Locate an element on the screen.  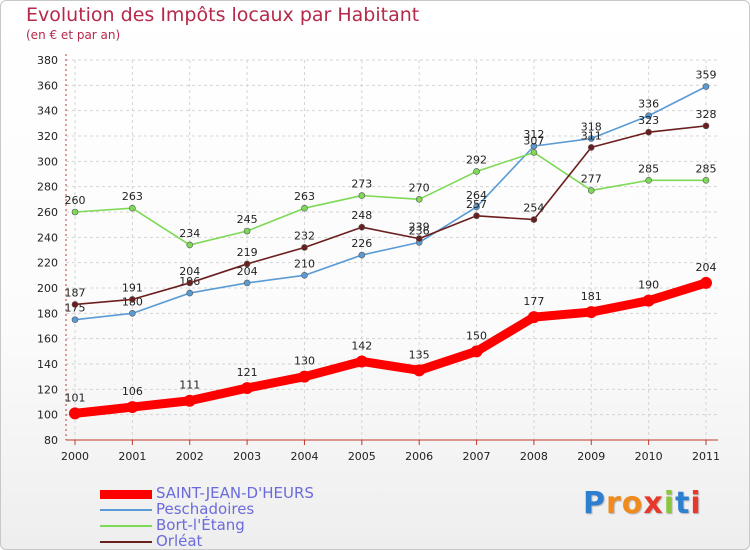
logo-letter: r is located at coordinates (614, 503).